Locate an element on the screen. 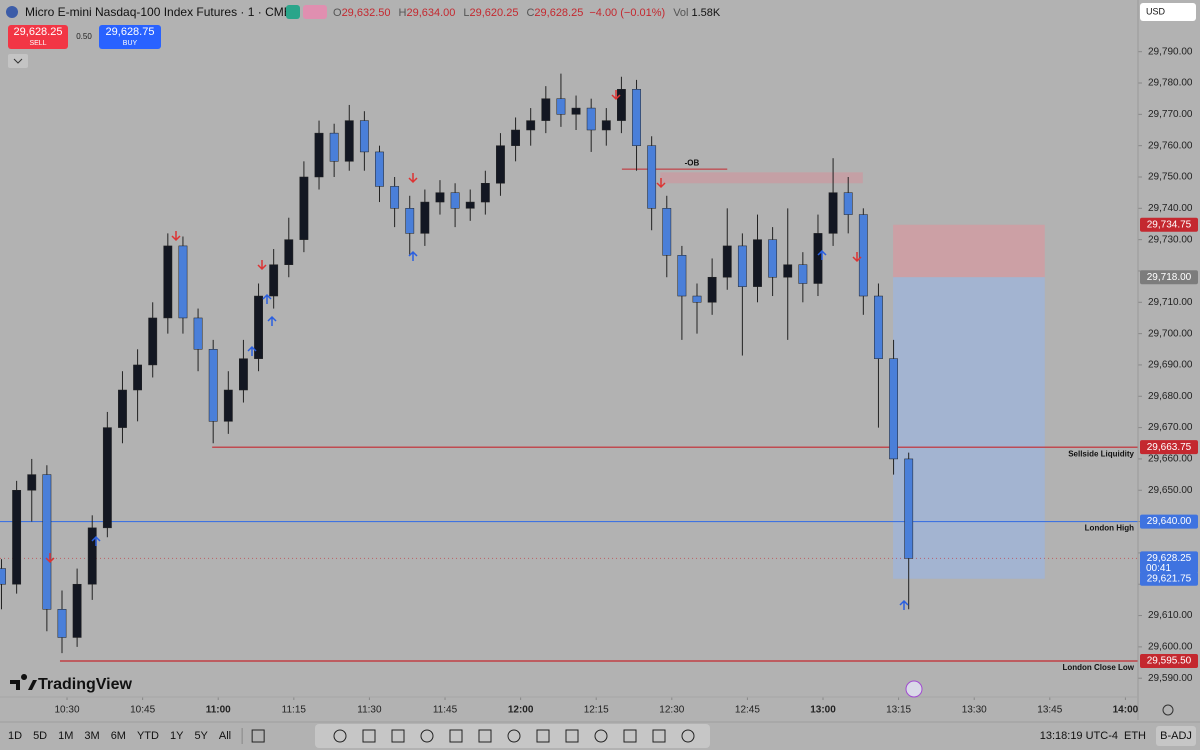  ohlc-value: 29,628.25 is located at coordinates (558, 13).